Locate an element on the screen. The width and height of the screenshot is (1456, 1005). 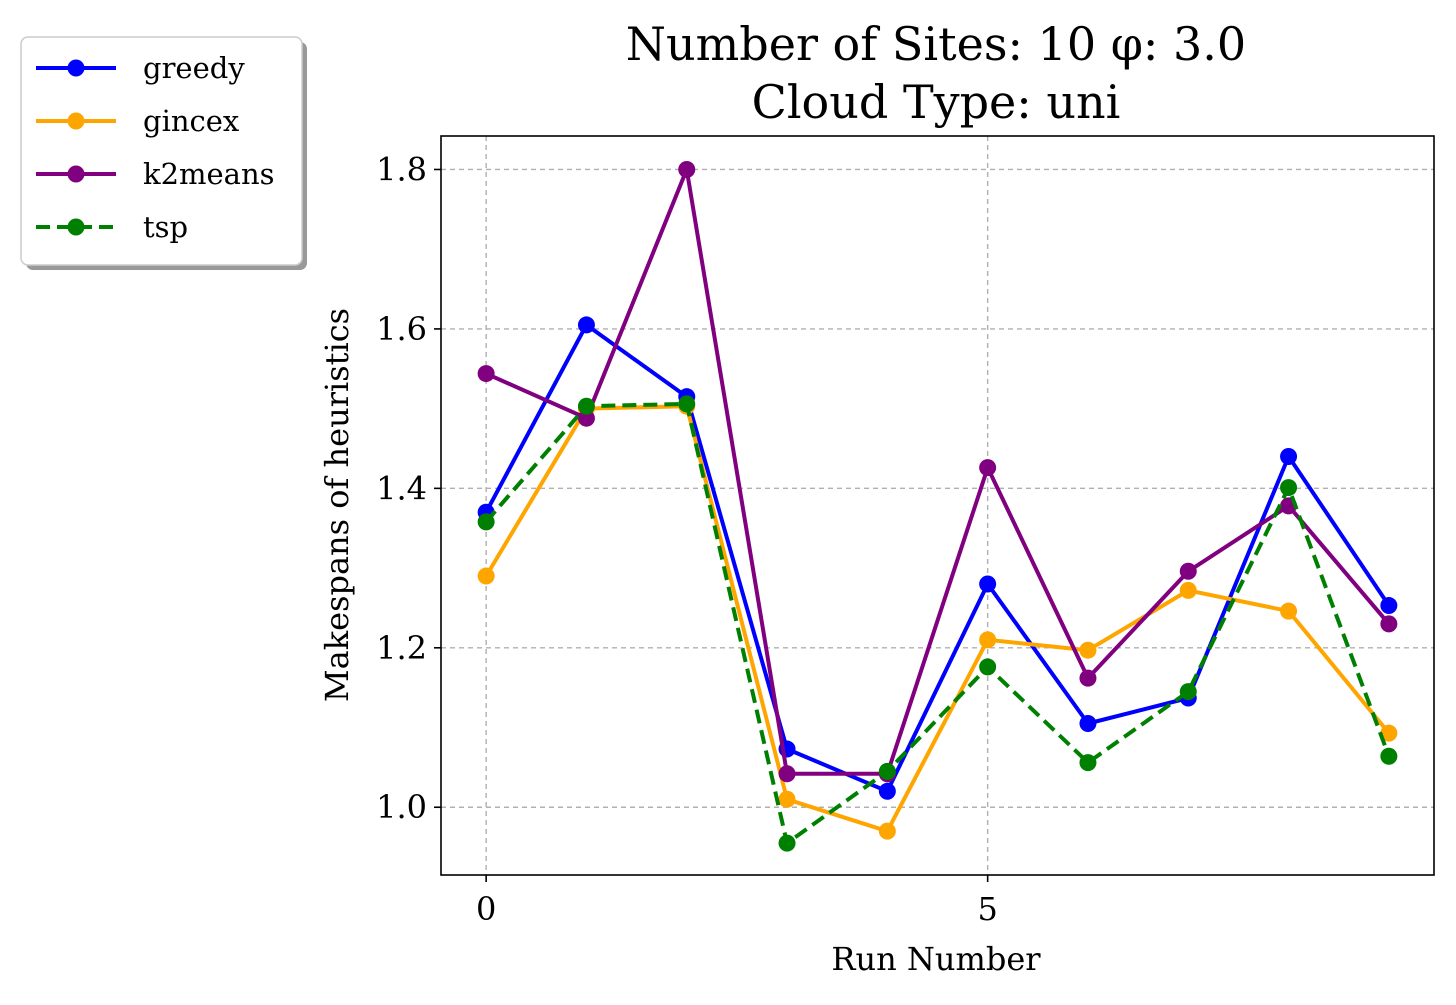
legend-label-greedy: greedy is located at coordinates (194, 68).